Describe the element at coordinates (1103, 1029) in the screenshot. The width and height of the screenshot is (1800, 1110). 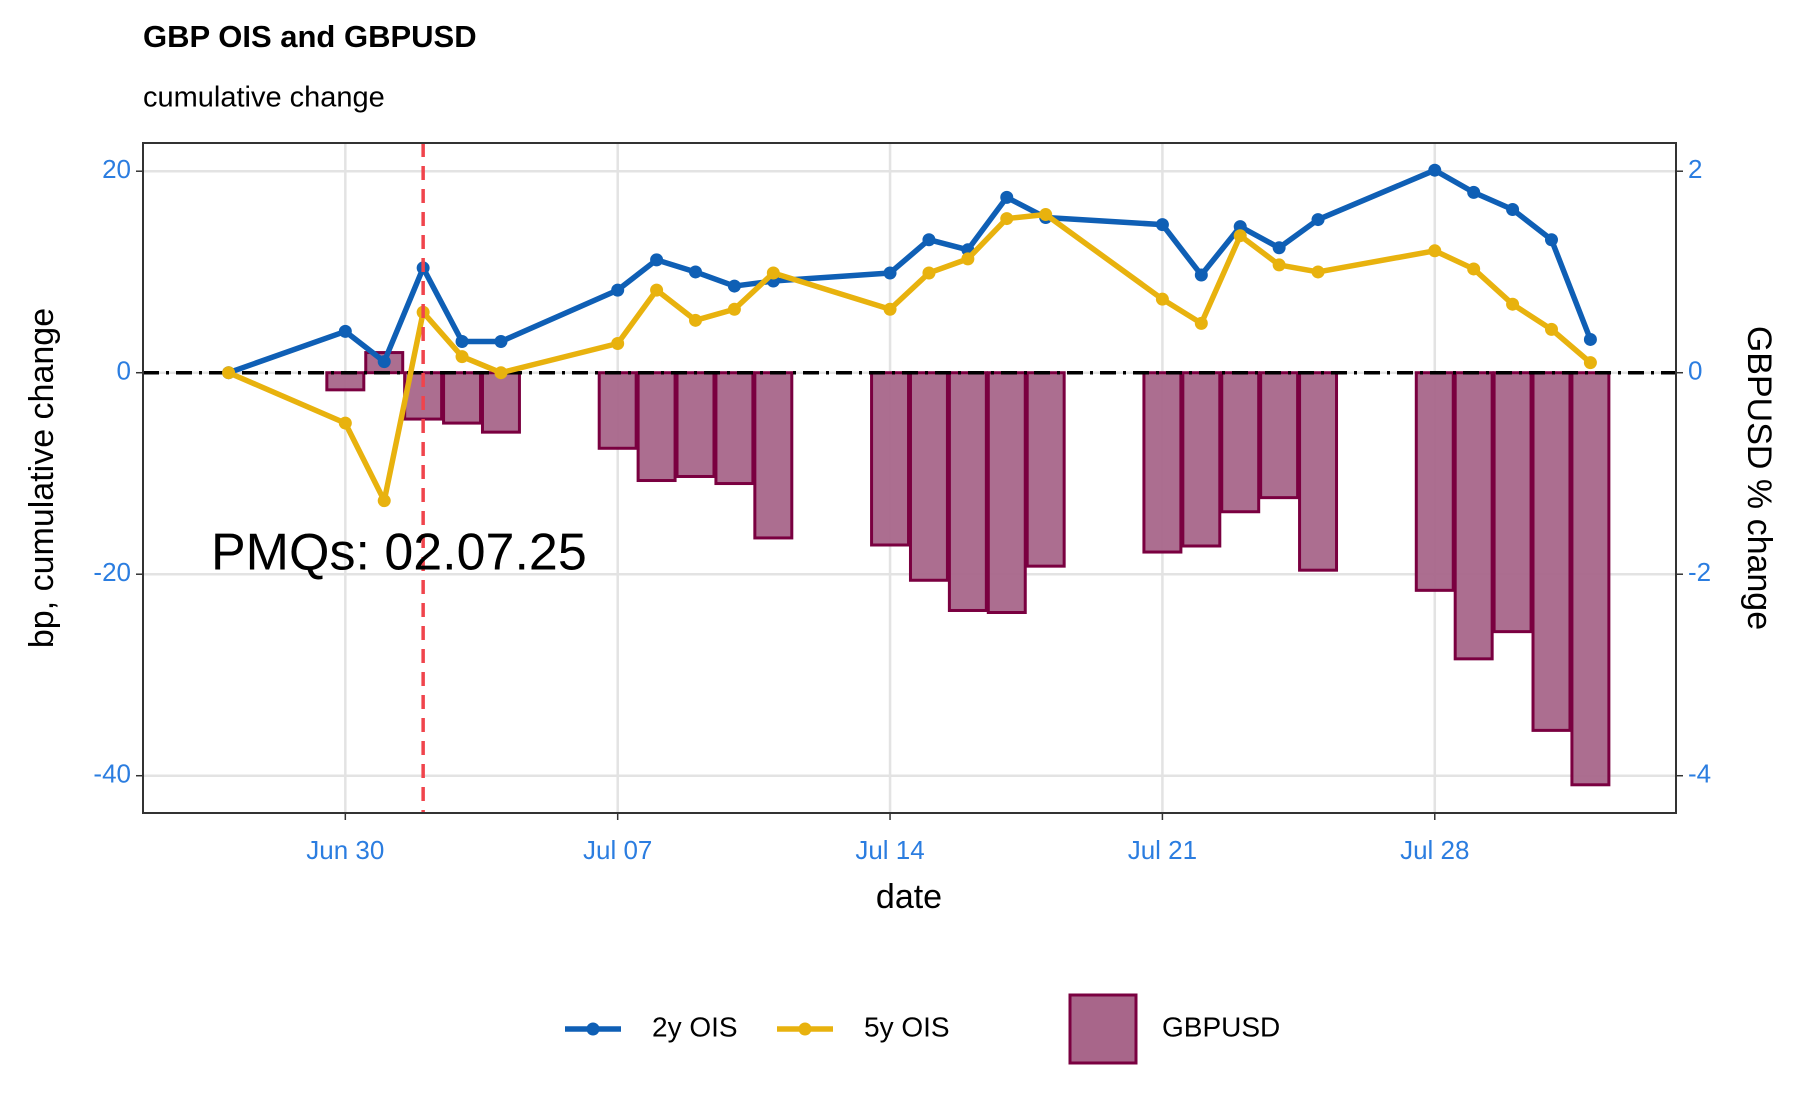
I see `legend-swatch` at that location.